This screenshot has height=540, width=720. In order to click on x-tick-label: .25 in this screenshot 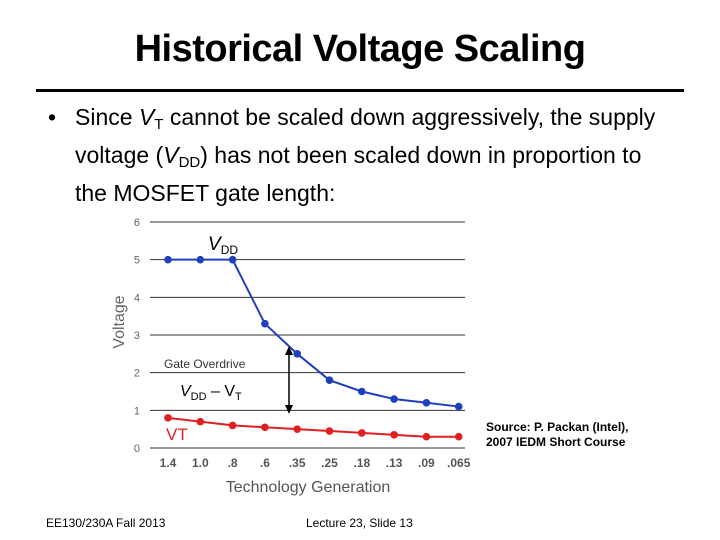, I will do `click(329, 463)`.